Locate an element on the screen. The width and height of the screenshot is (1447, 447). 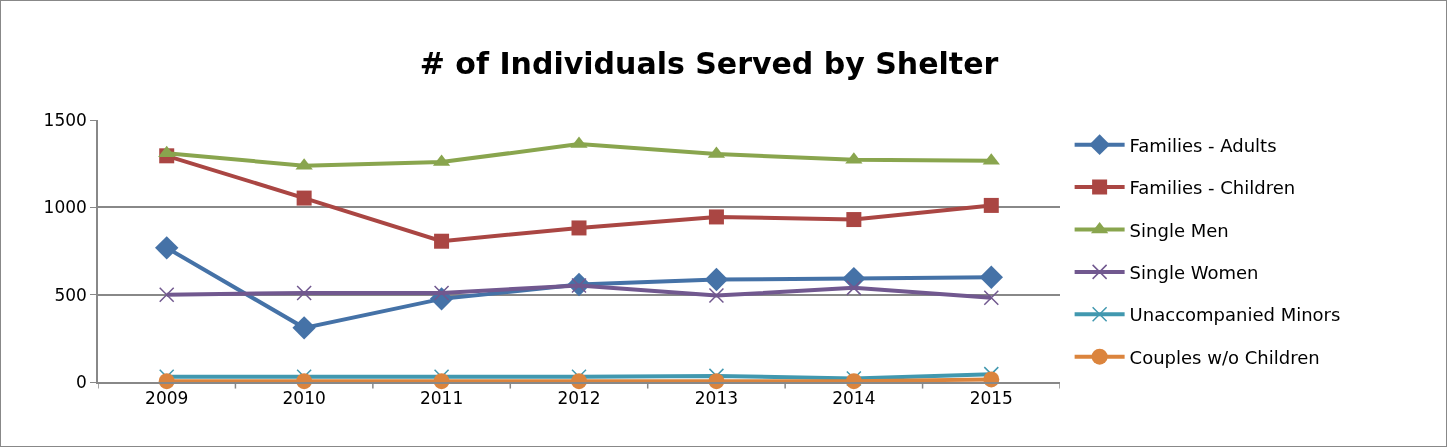
chart-title: # of Individuals Served by Shelter is located at coordinates (709, 63).